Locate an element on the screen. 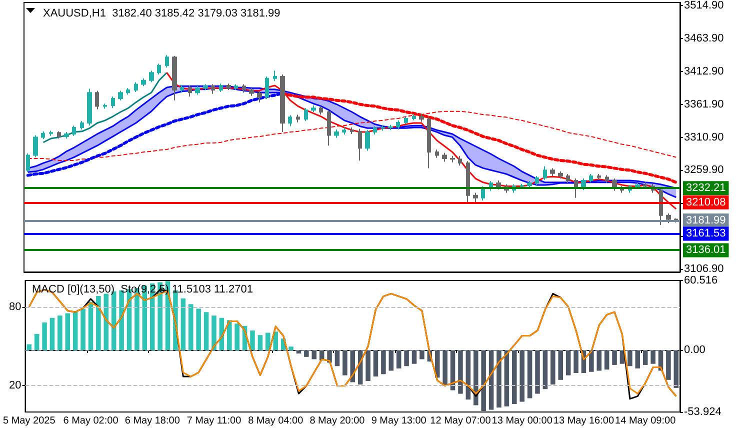 This screenshot has height=430, width=750. x-tick-label: 8 May 04:00 is located at coordinates (276, 421).